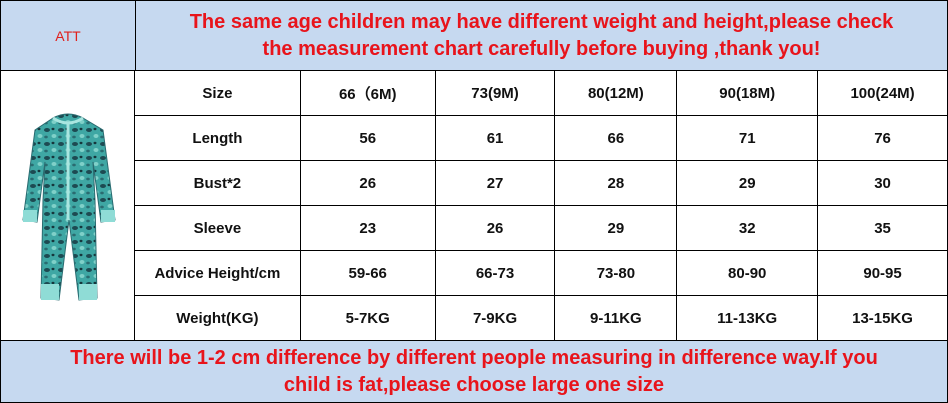 This screenshot has height=403, width=948. What do you see at coordinates (217, 273) in the screenshot?
I see `row-label: Advice Height/cm` at bounding box center [217, 273].